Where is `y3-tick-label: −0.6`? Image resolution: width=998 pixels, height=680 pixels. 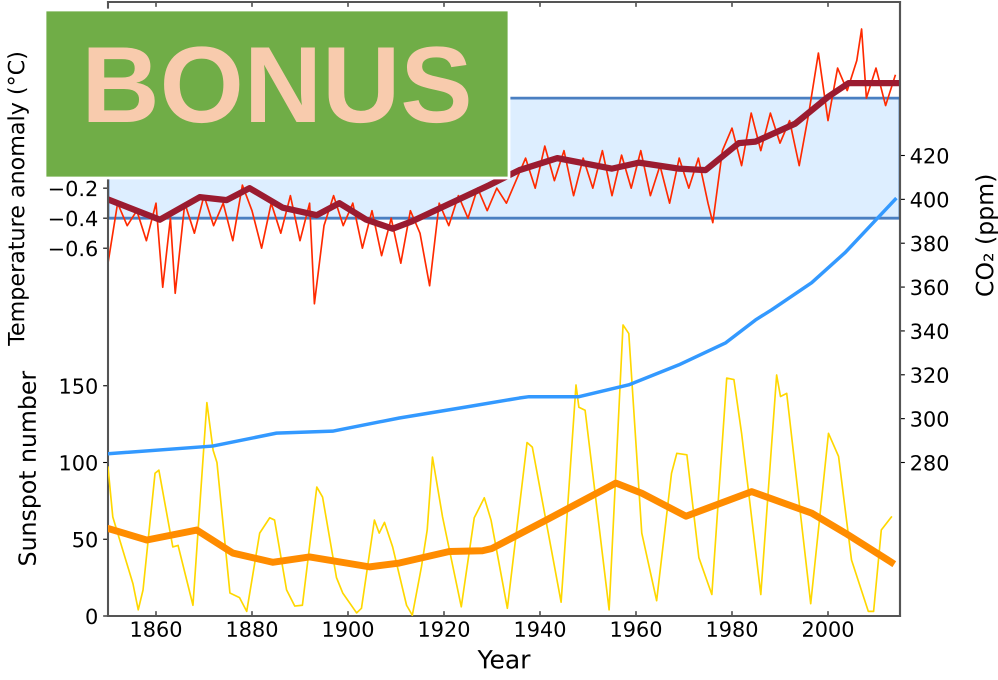 y3-tick-label: −0.6 is located at coordinates (73, 248).